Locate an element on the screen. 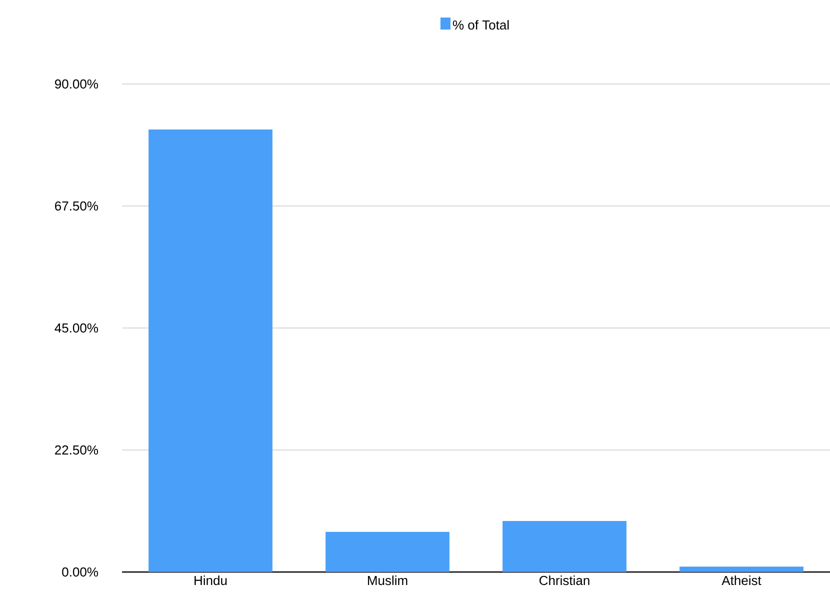 This screenshot has height=603, width=830. y-tick-label: 0.00% is located at coordinates (80, 572).